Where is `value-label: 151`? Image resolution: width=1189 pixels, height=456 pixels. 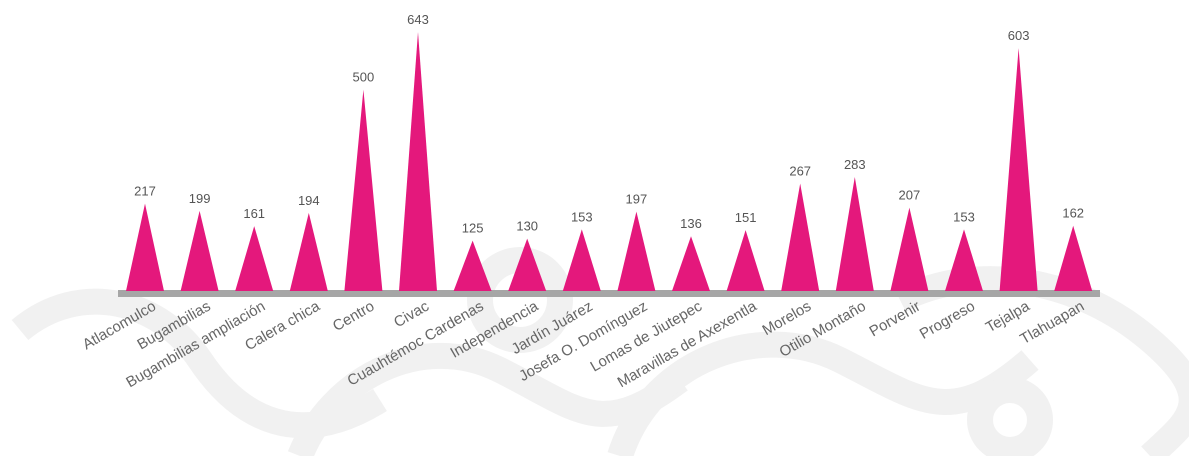
value-label: 151 is located at coordinates (746, 217).